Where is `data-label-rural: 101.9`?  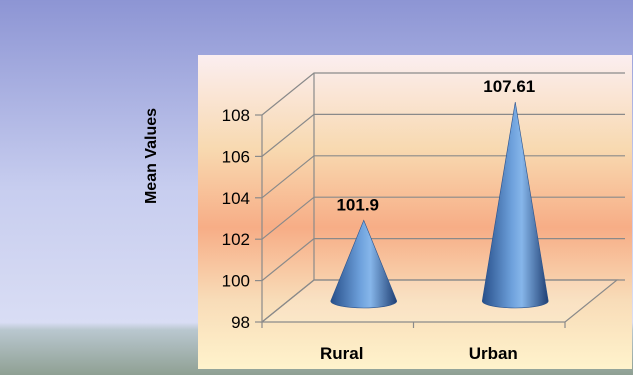
data-label-rural: 101.9 is located at coordinates (357, 204).